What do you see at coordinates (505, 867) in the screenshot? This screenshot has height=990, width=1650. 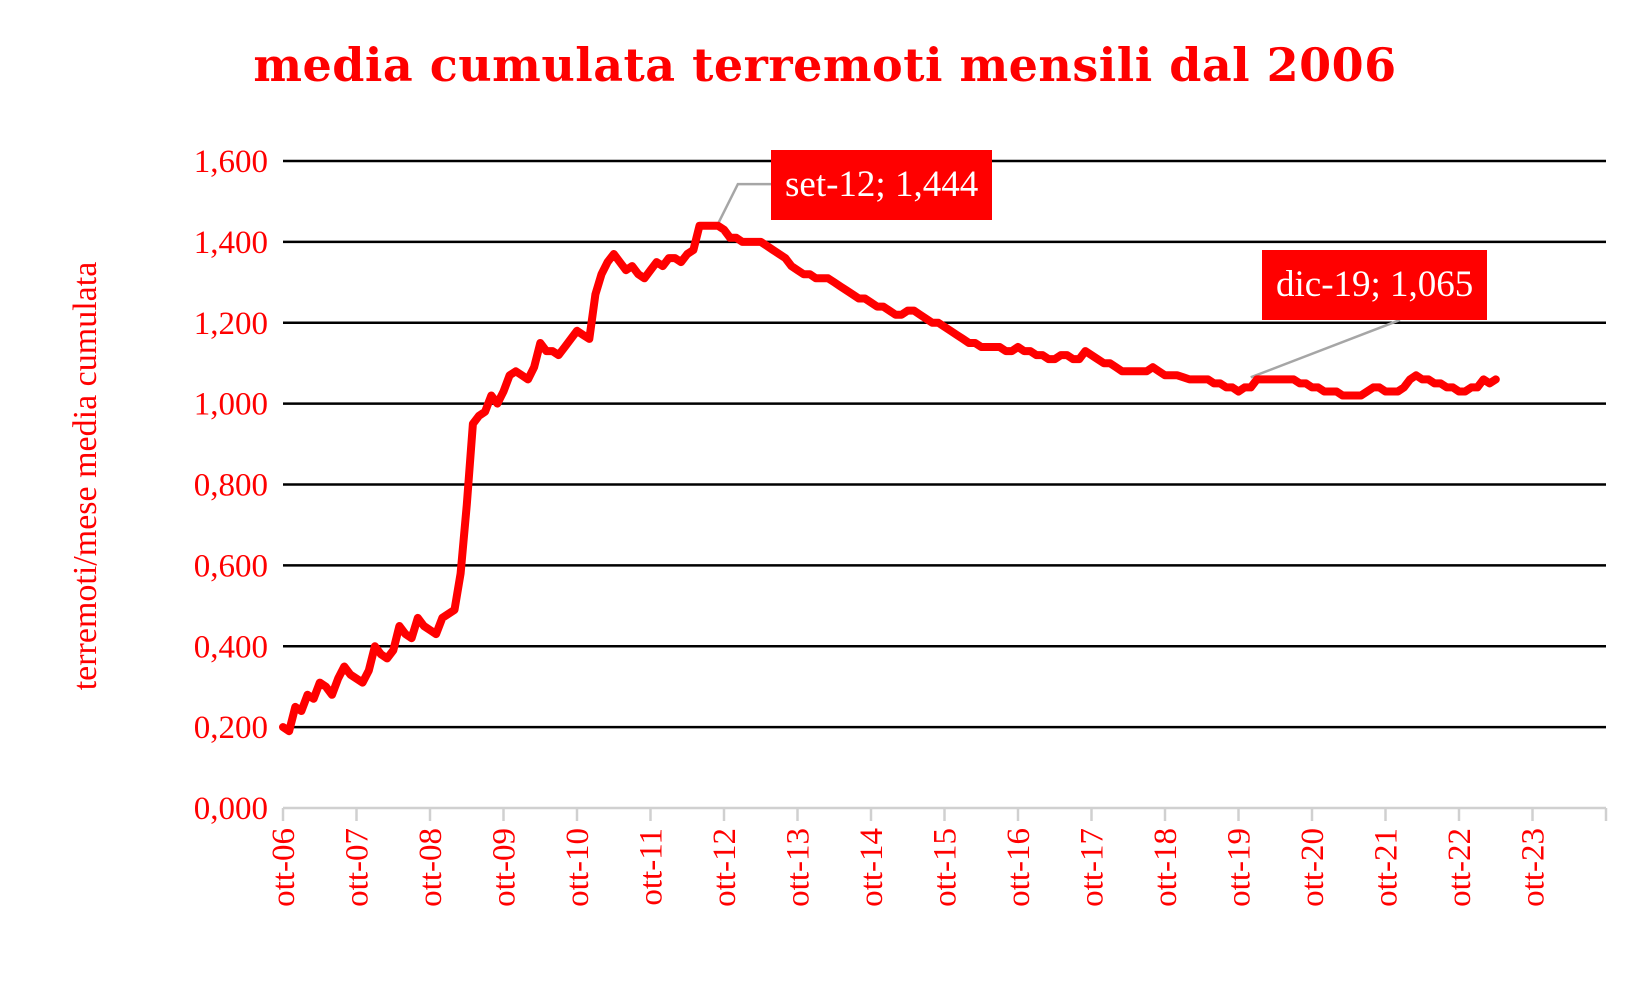 I see `x-tick-label: ott-09` at bounding box center [505, 867].